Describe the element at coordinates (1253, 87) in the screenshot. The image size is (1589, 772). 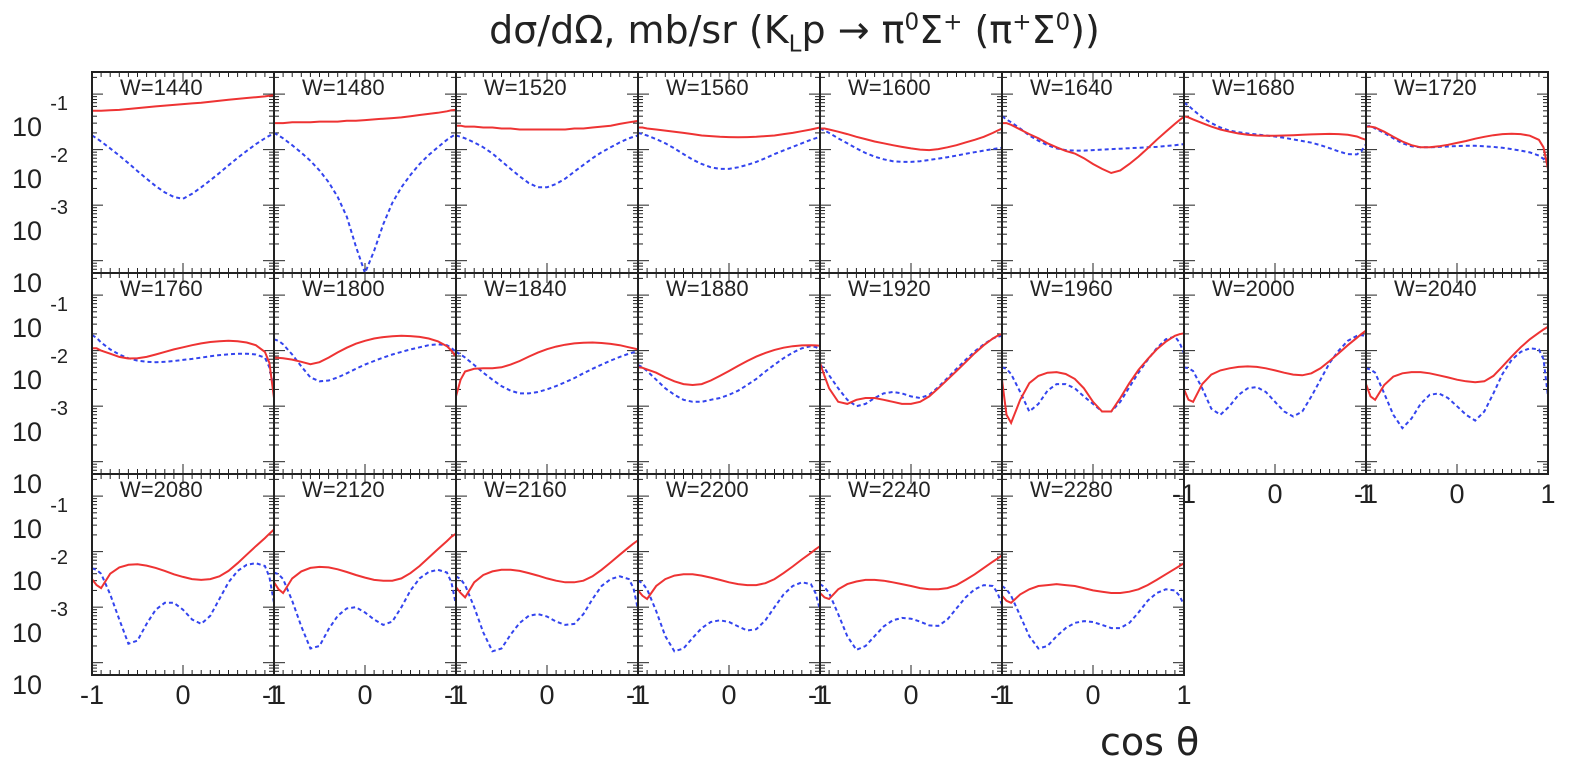
I see `panel-label: W=1680` at that location.